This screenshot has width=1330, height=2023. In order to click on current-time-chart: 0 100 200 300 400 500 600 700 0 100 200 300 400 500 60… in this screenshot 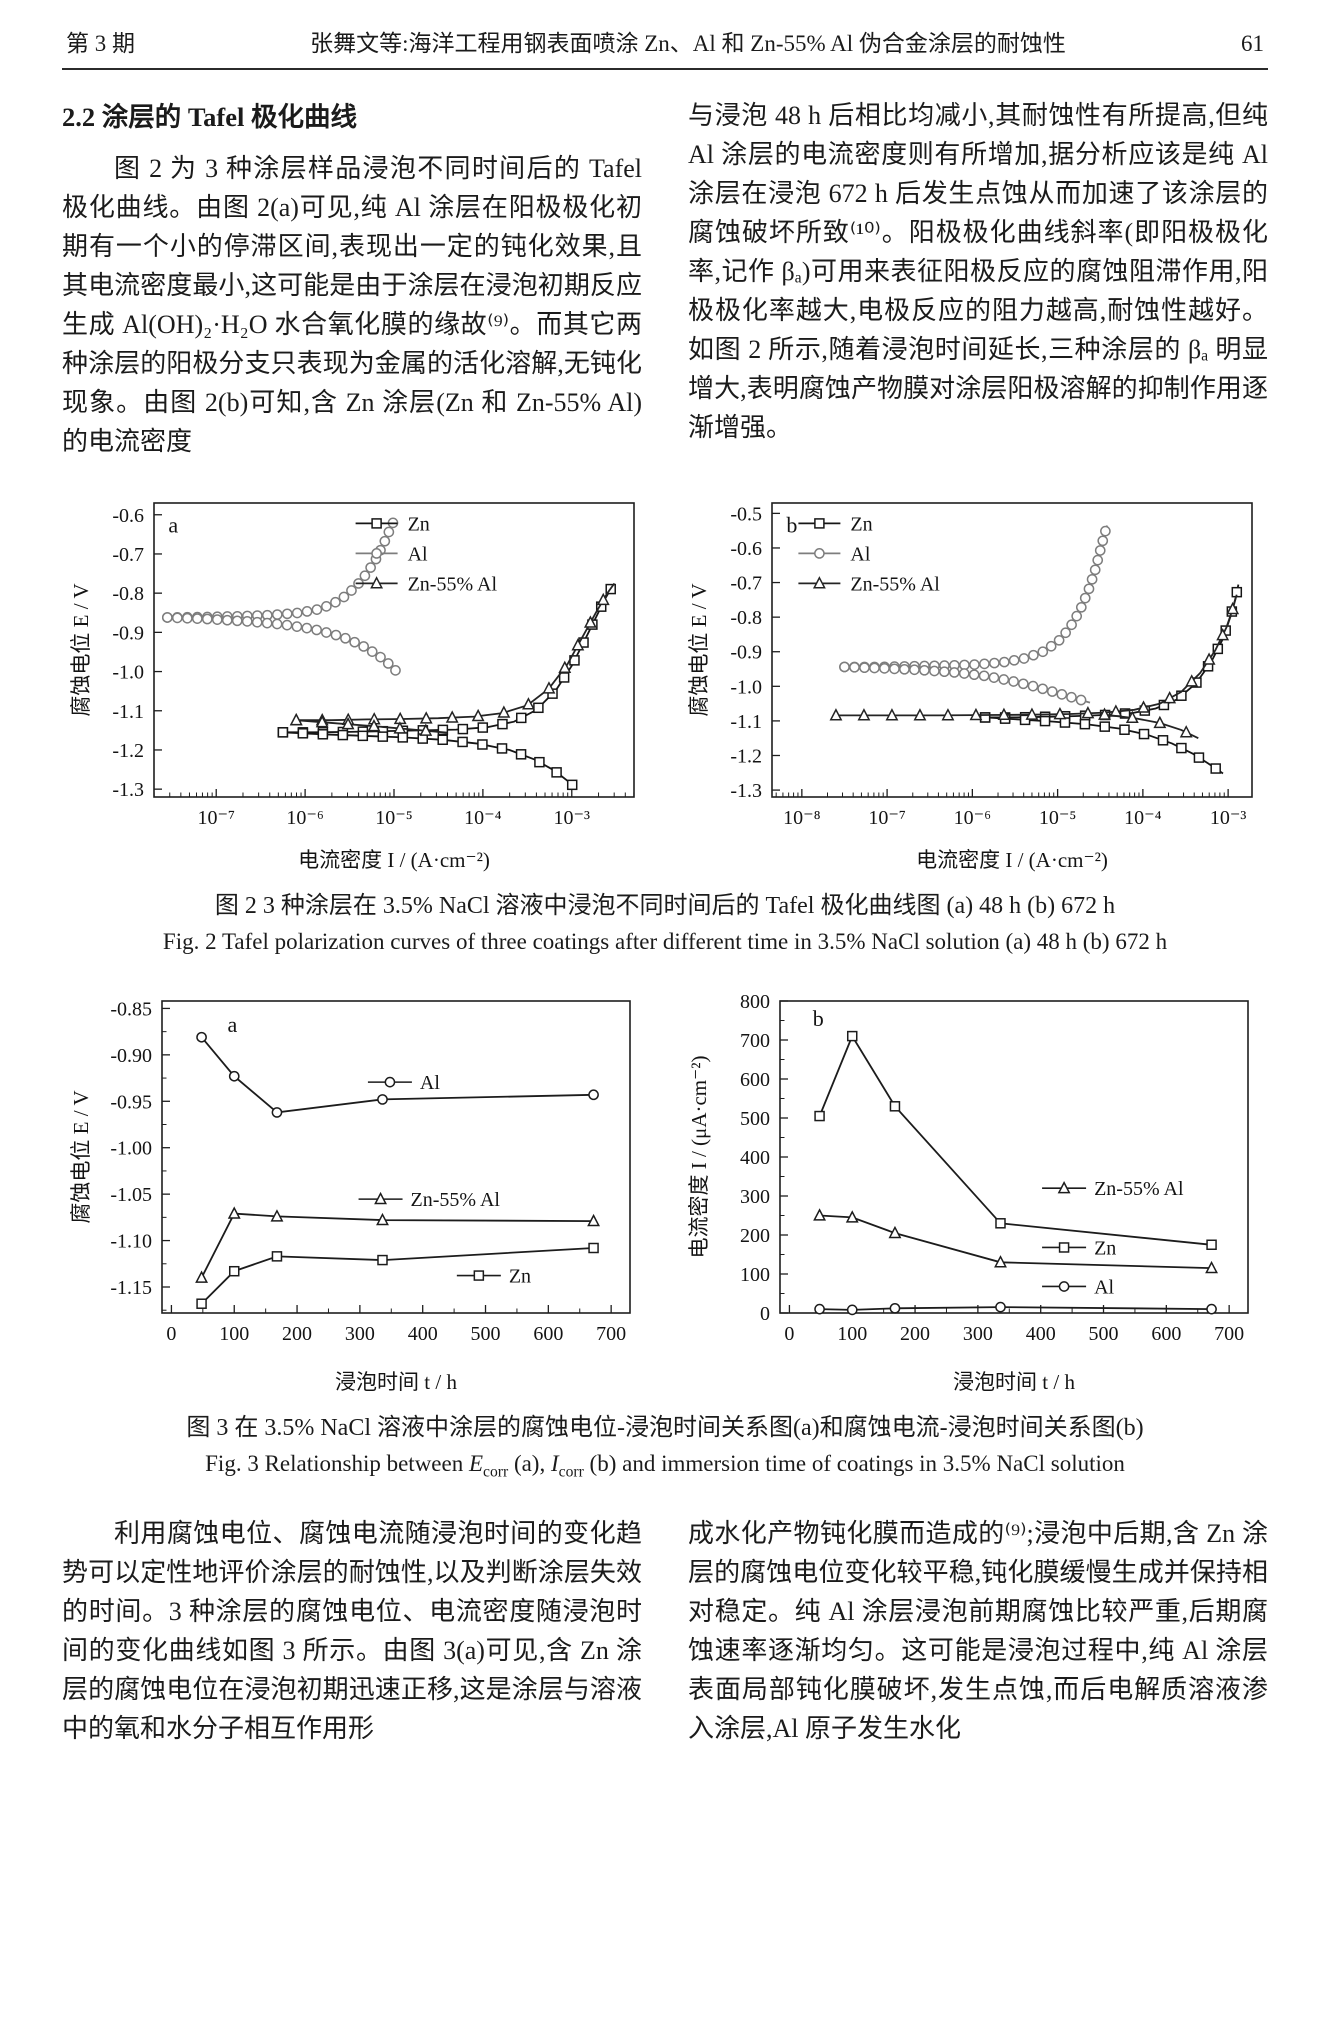, I will do `click(968, 1192)`.